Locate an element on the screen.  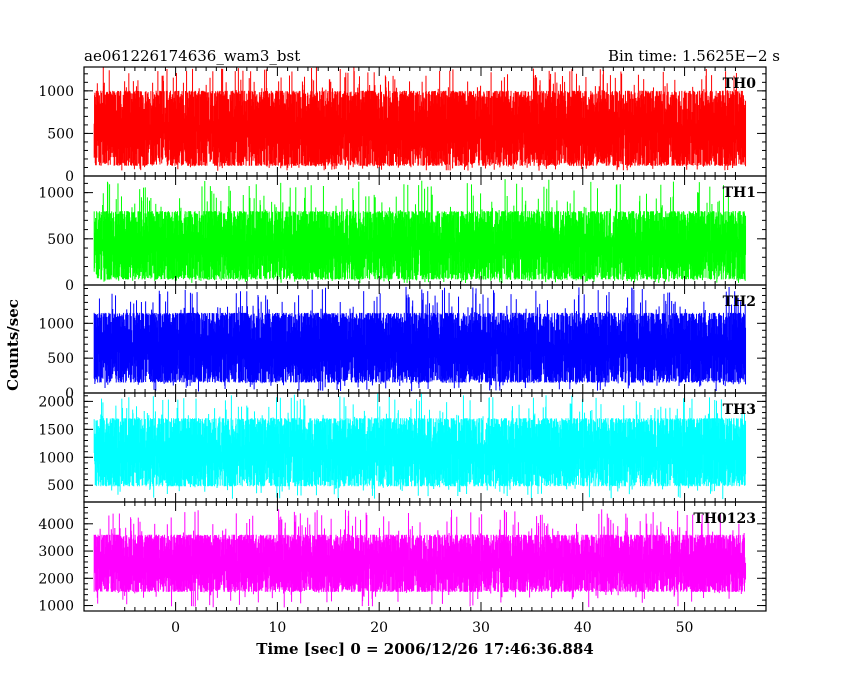
series-th1 is located at coordinates (420, 231).